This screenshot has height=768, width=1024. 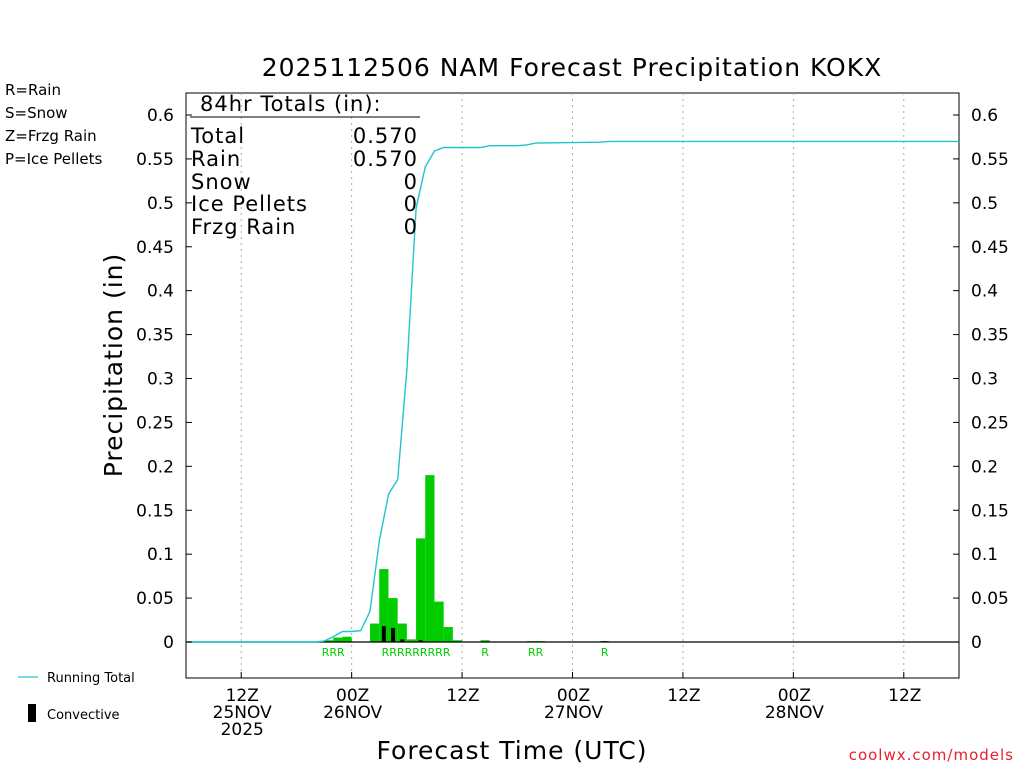 I want to click on running-total-legend-label: Running Total, so click(x=91, y=678).